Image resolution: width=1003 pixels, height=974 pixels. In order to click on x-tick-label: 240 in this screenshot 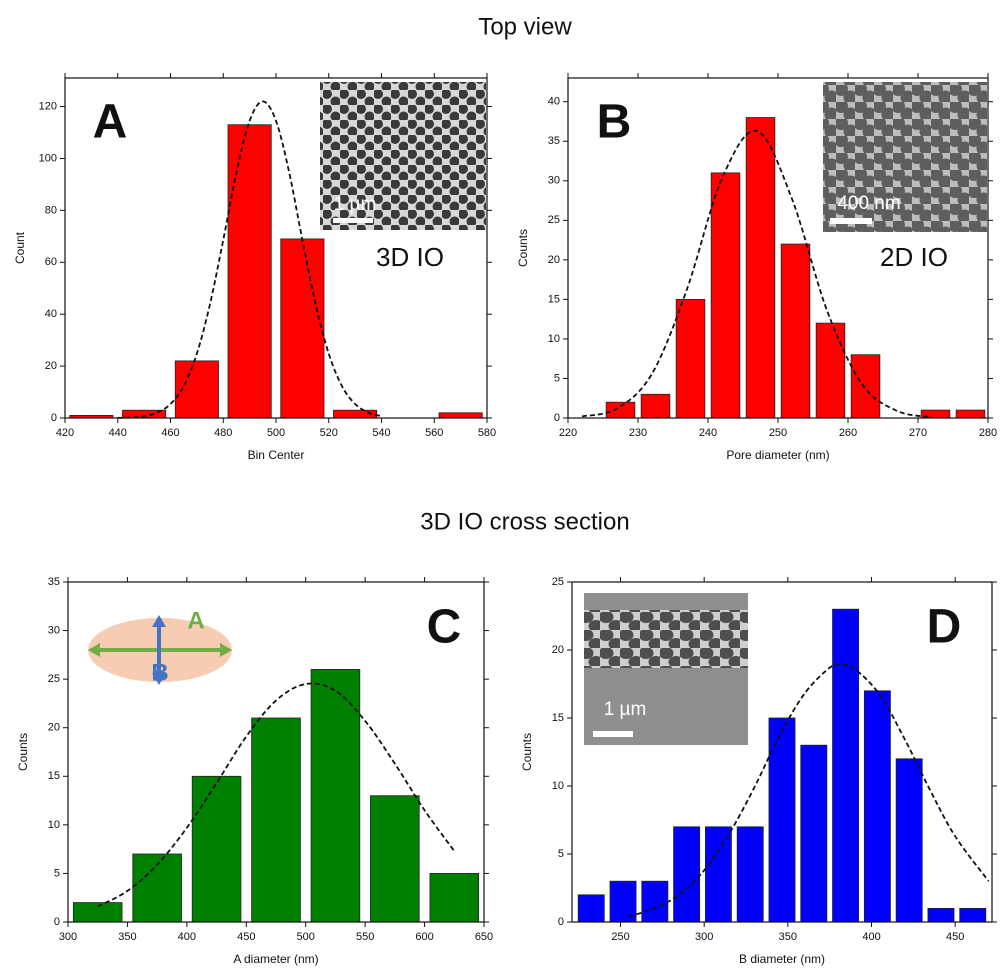, I will do `click(708, 433)`.